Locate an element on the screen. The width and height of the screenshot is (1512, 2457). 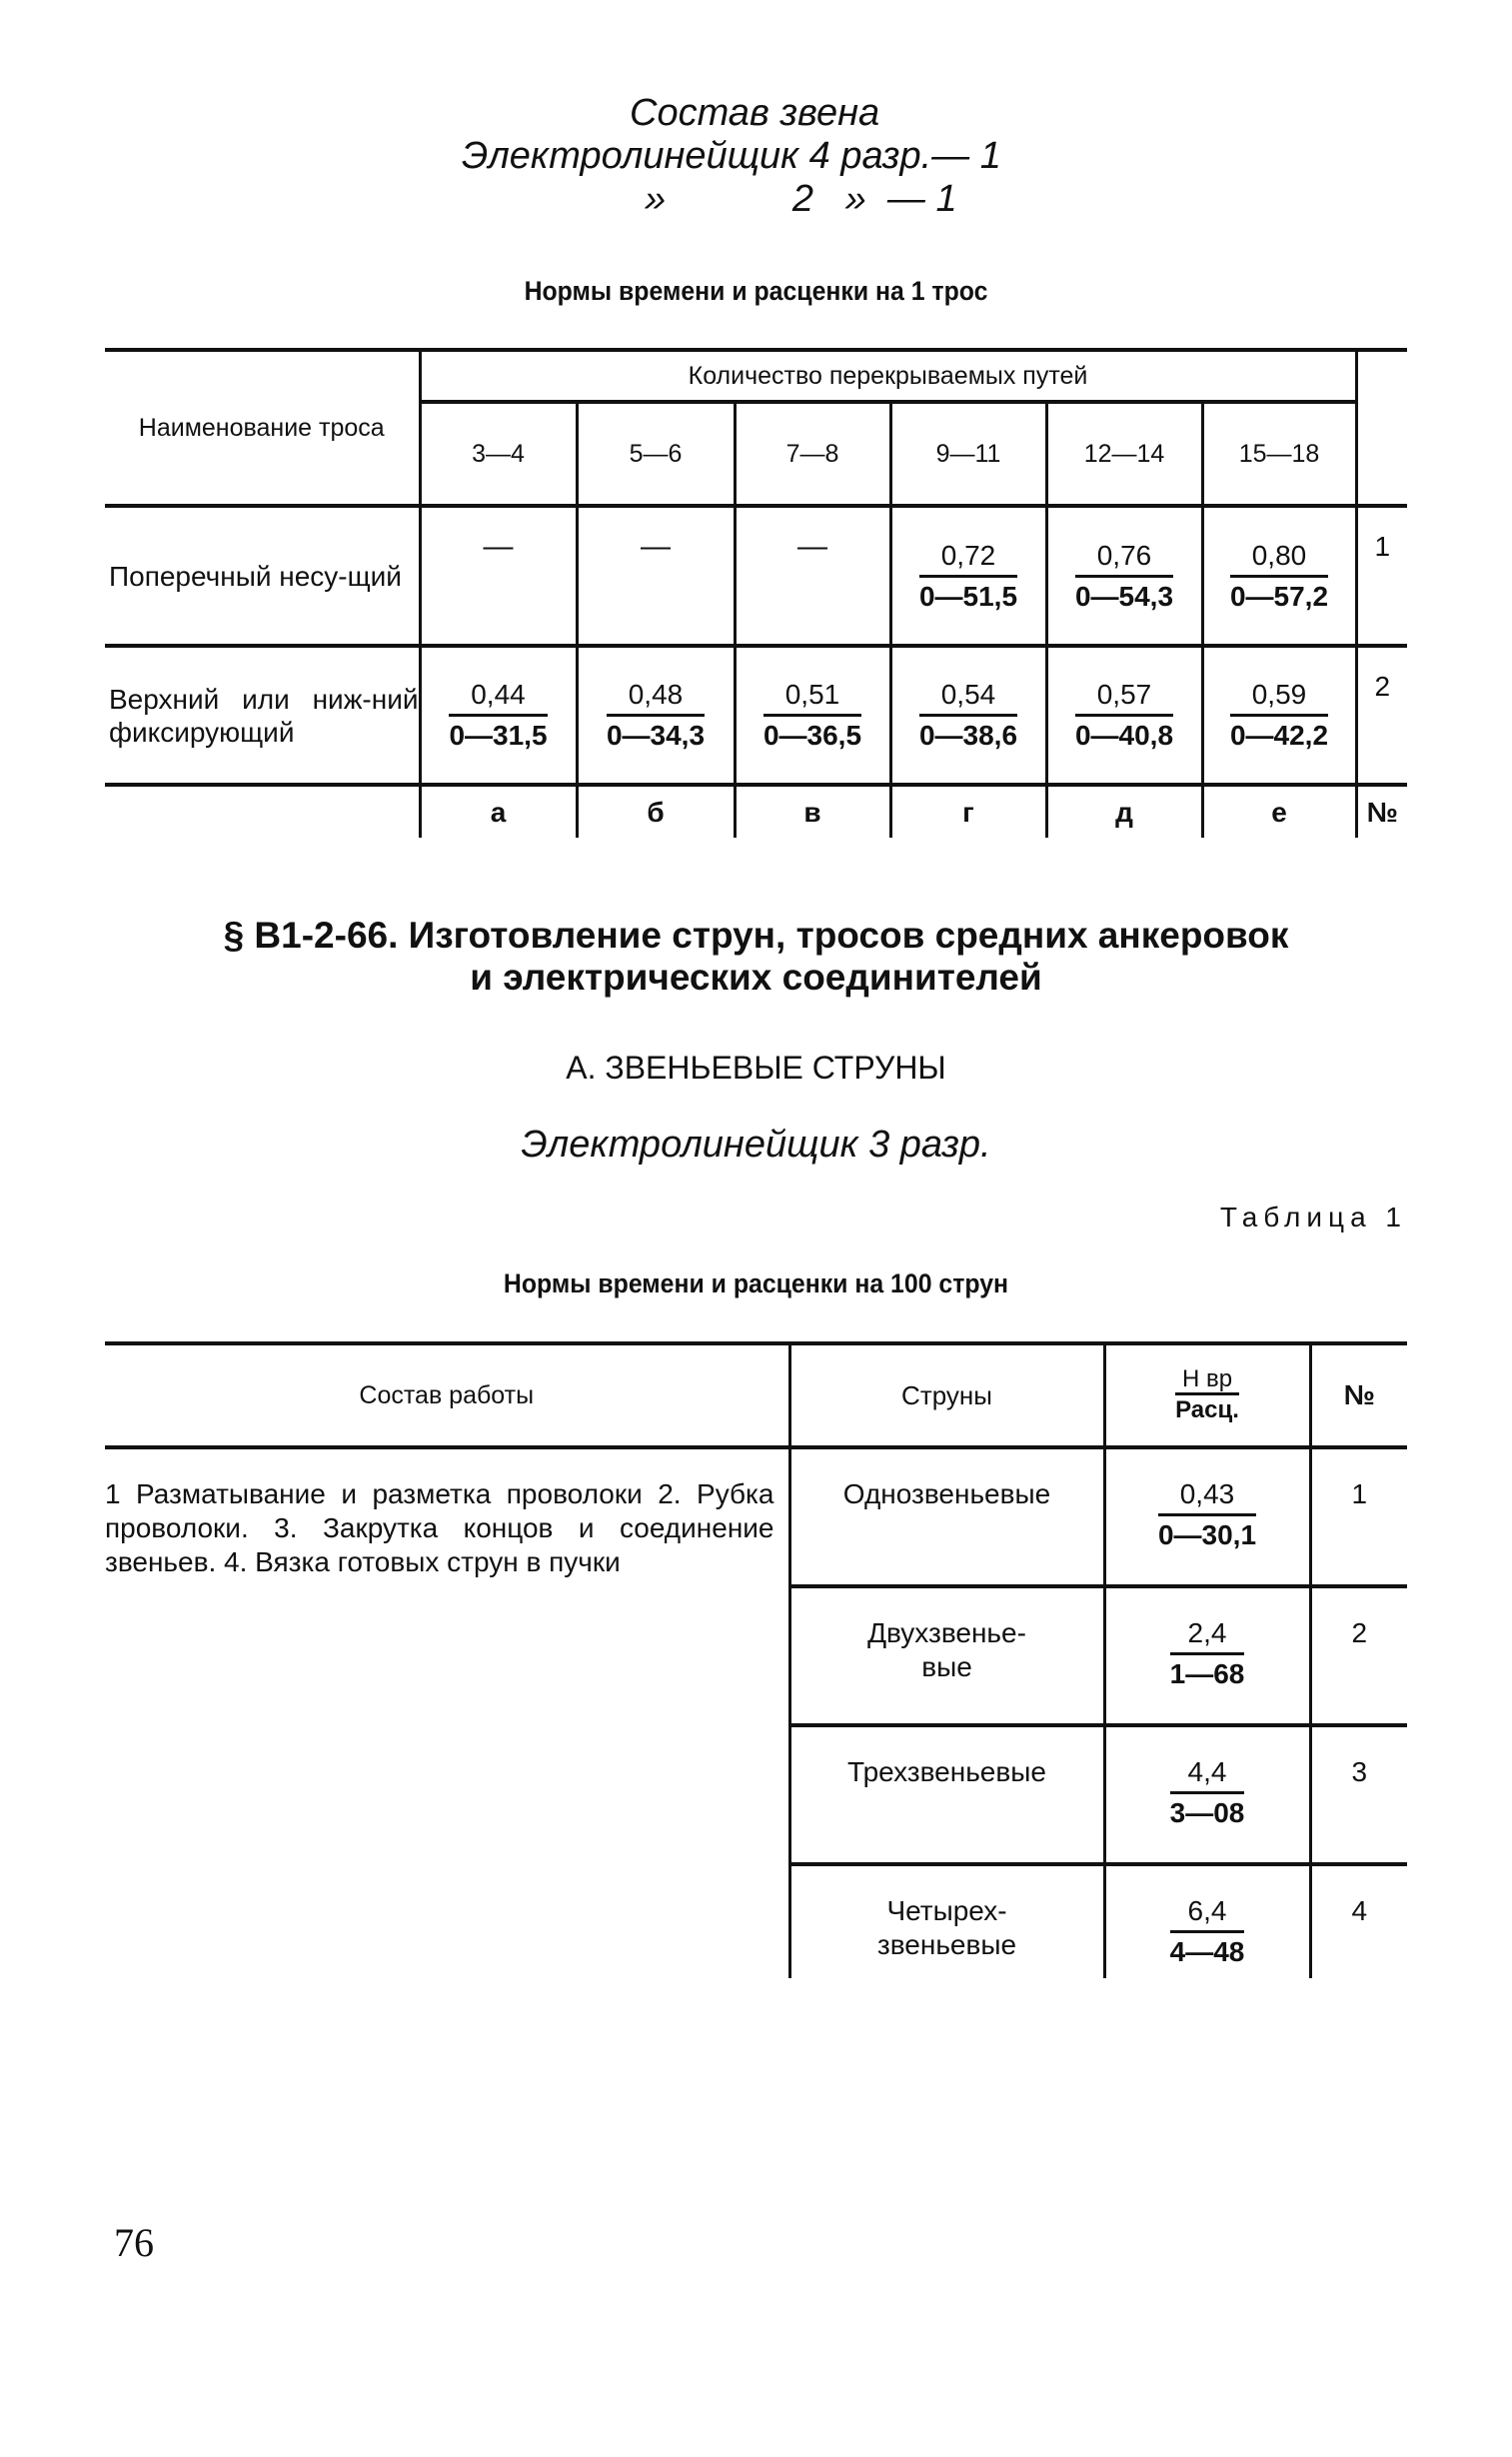
string-type: Трехзвеньевые is located at coordinates (945, 1795).